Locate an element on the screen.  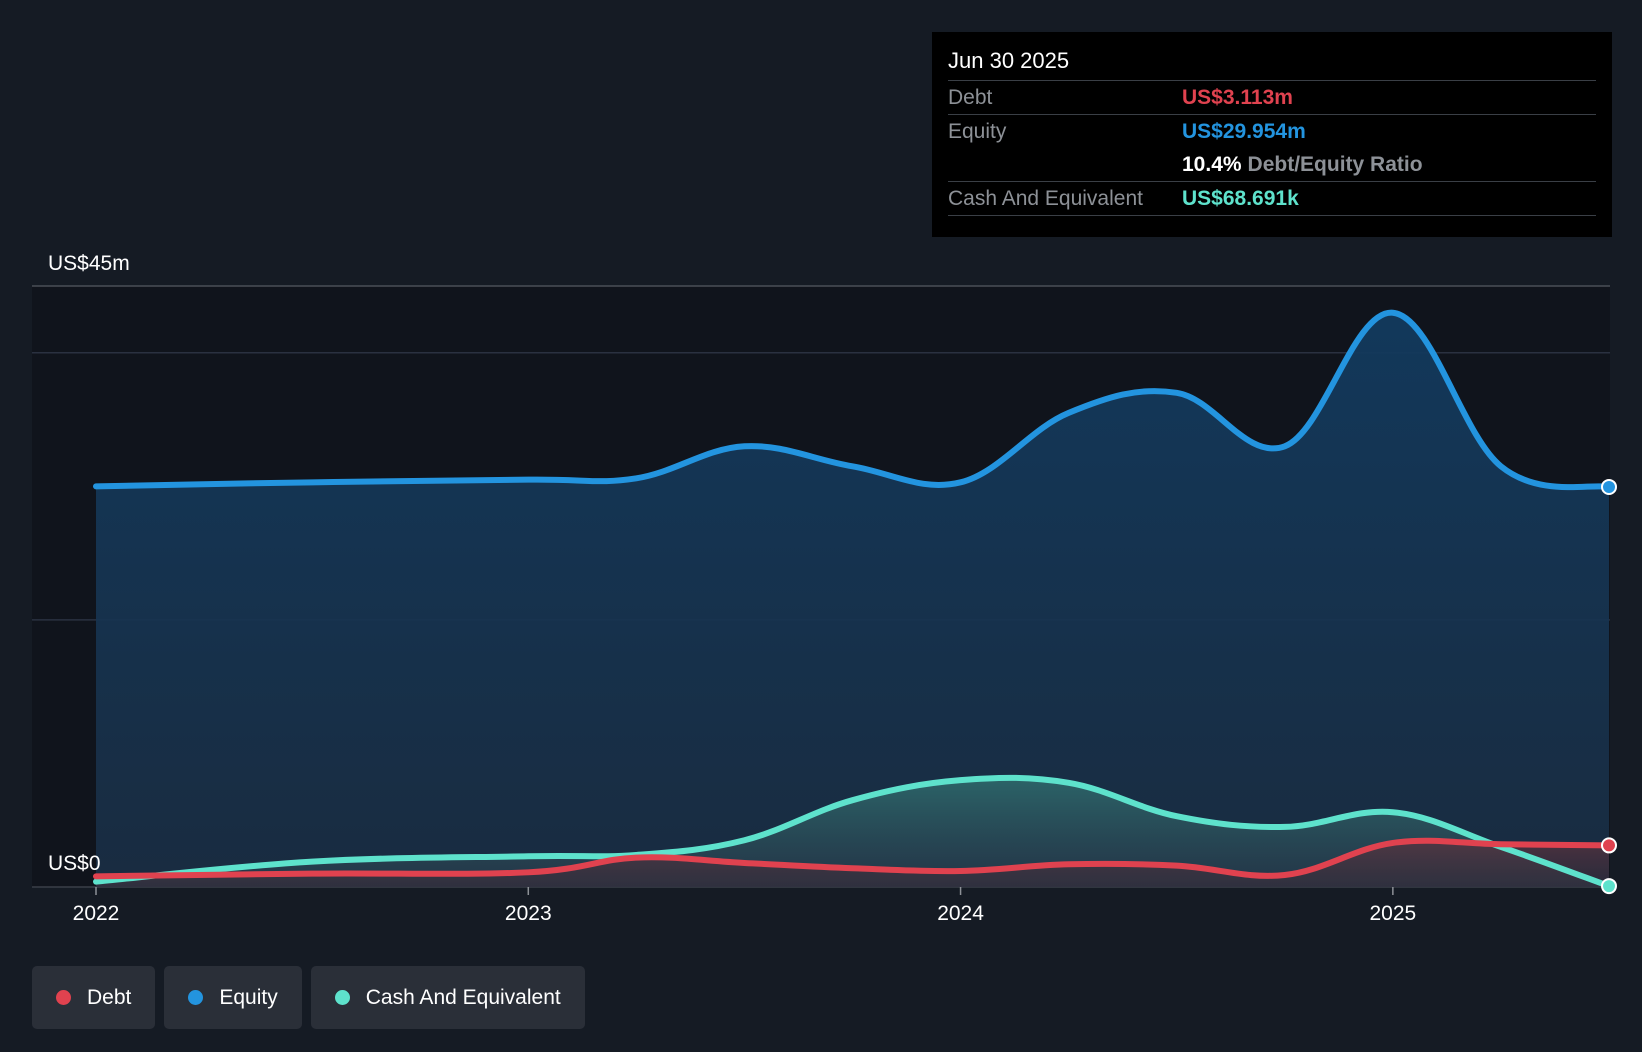
legend-label-debt: Debt is located at coordinates (109, 997).